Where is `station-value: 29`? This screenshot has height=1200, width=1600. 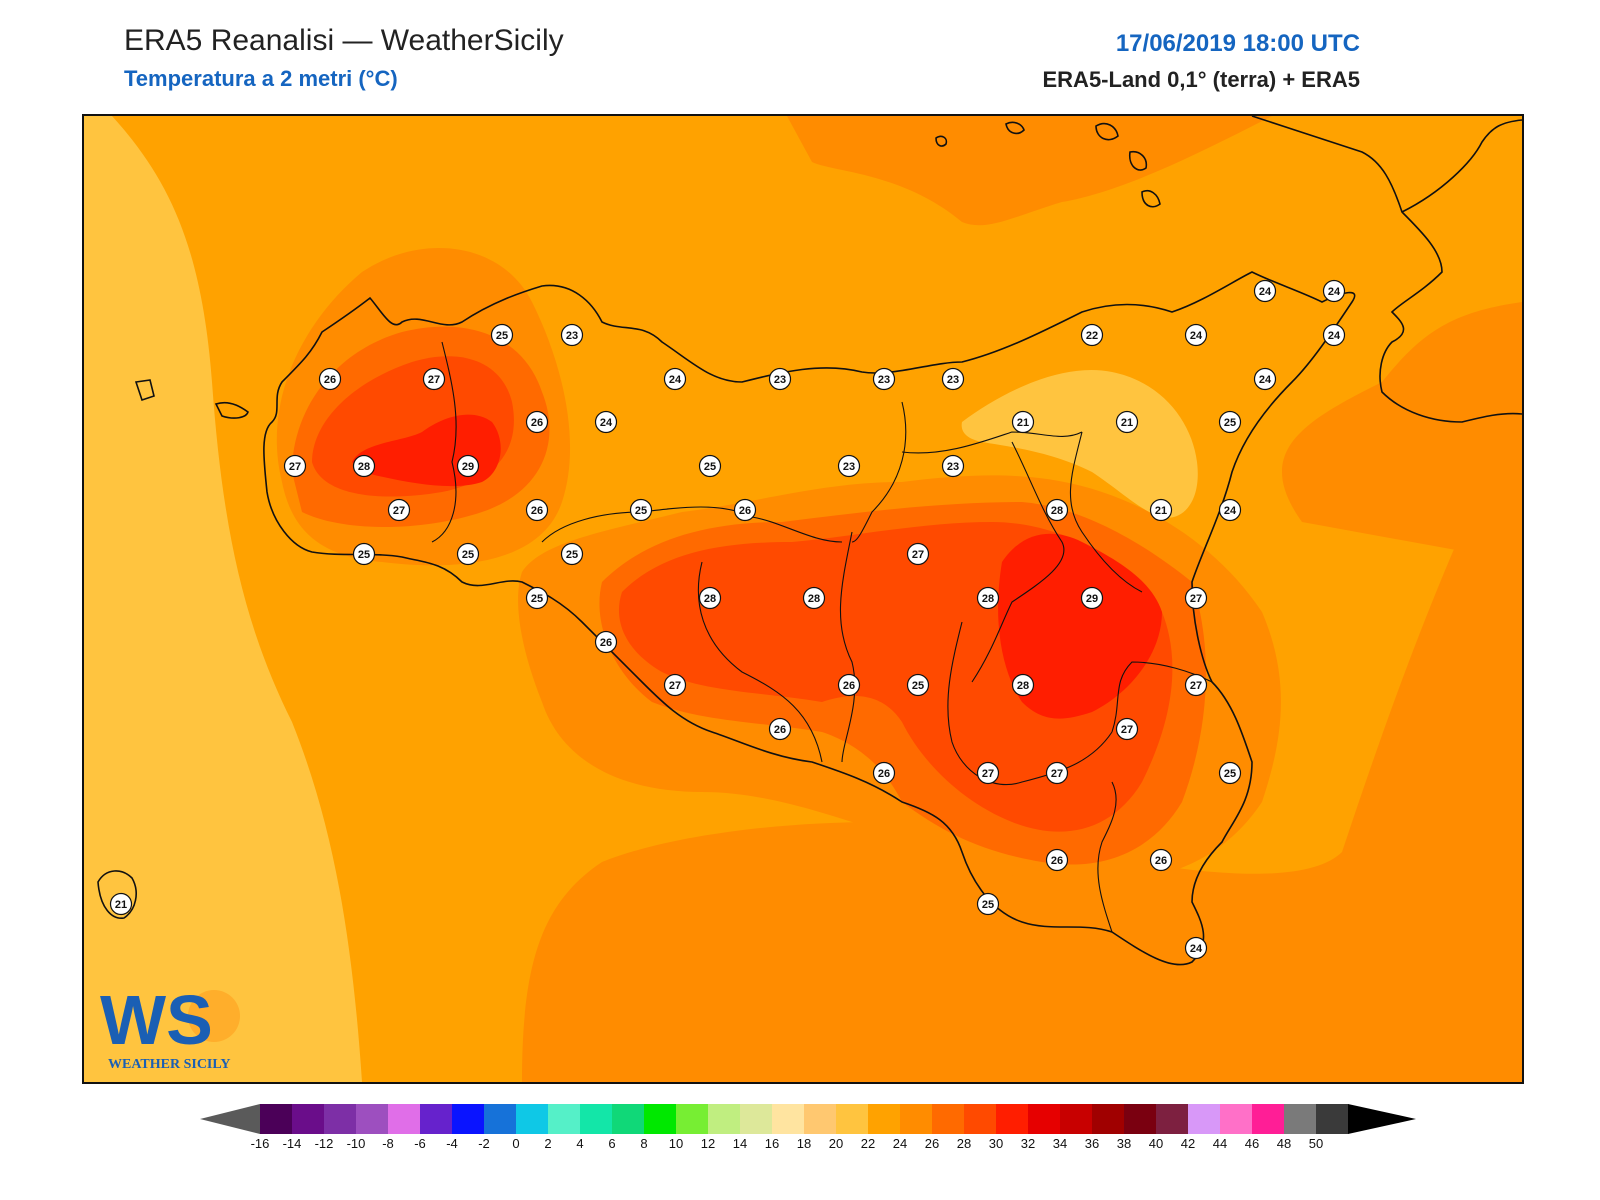 station-value: 29 is located at coordinates (468, 467).